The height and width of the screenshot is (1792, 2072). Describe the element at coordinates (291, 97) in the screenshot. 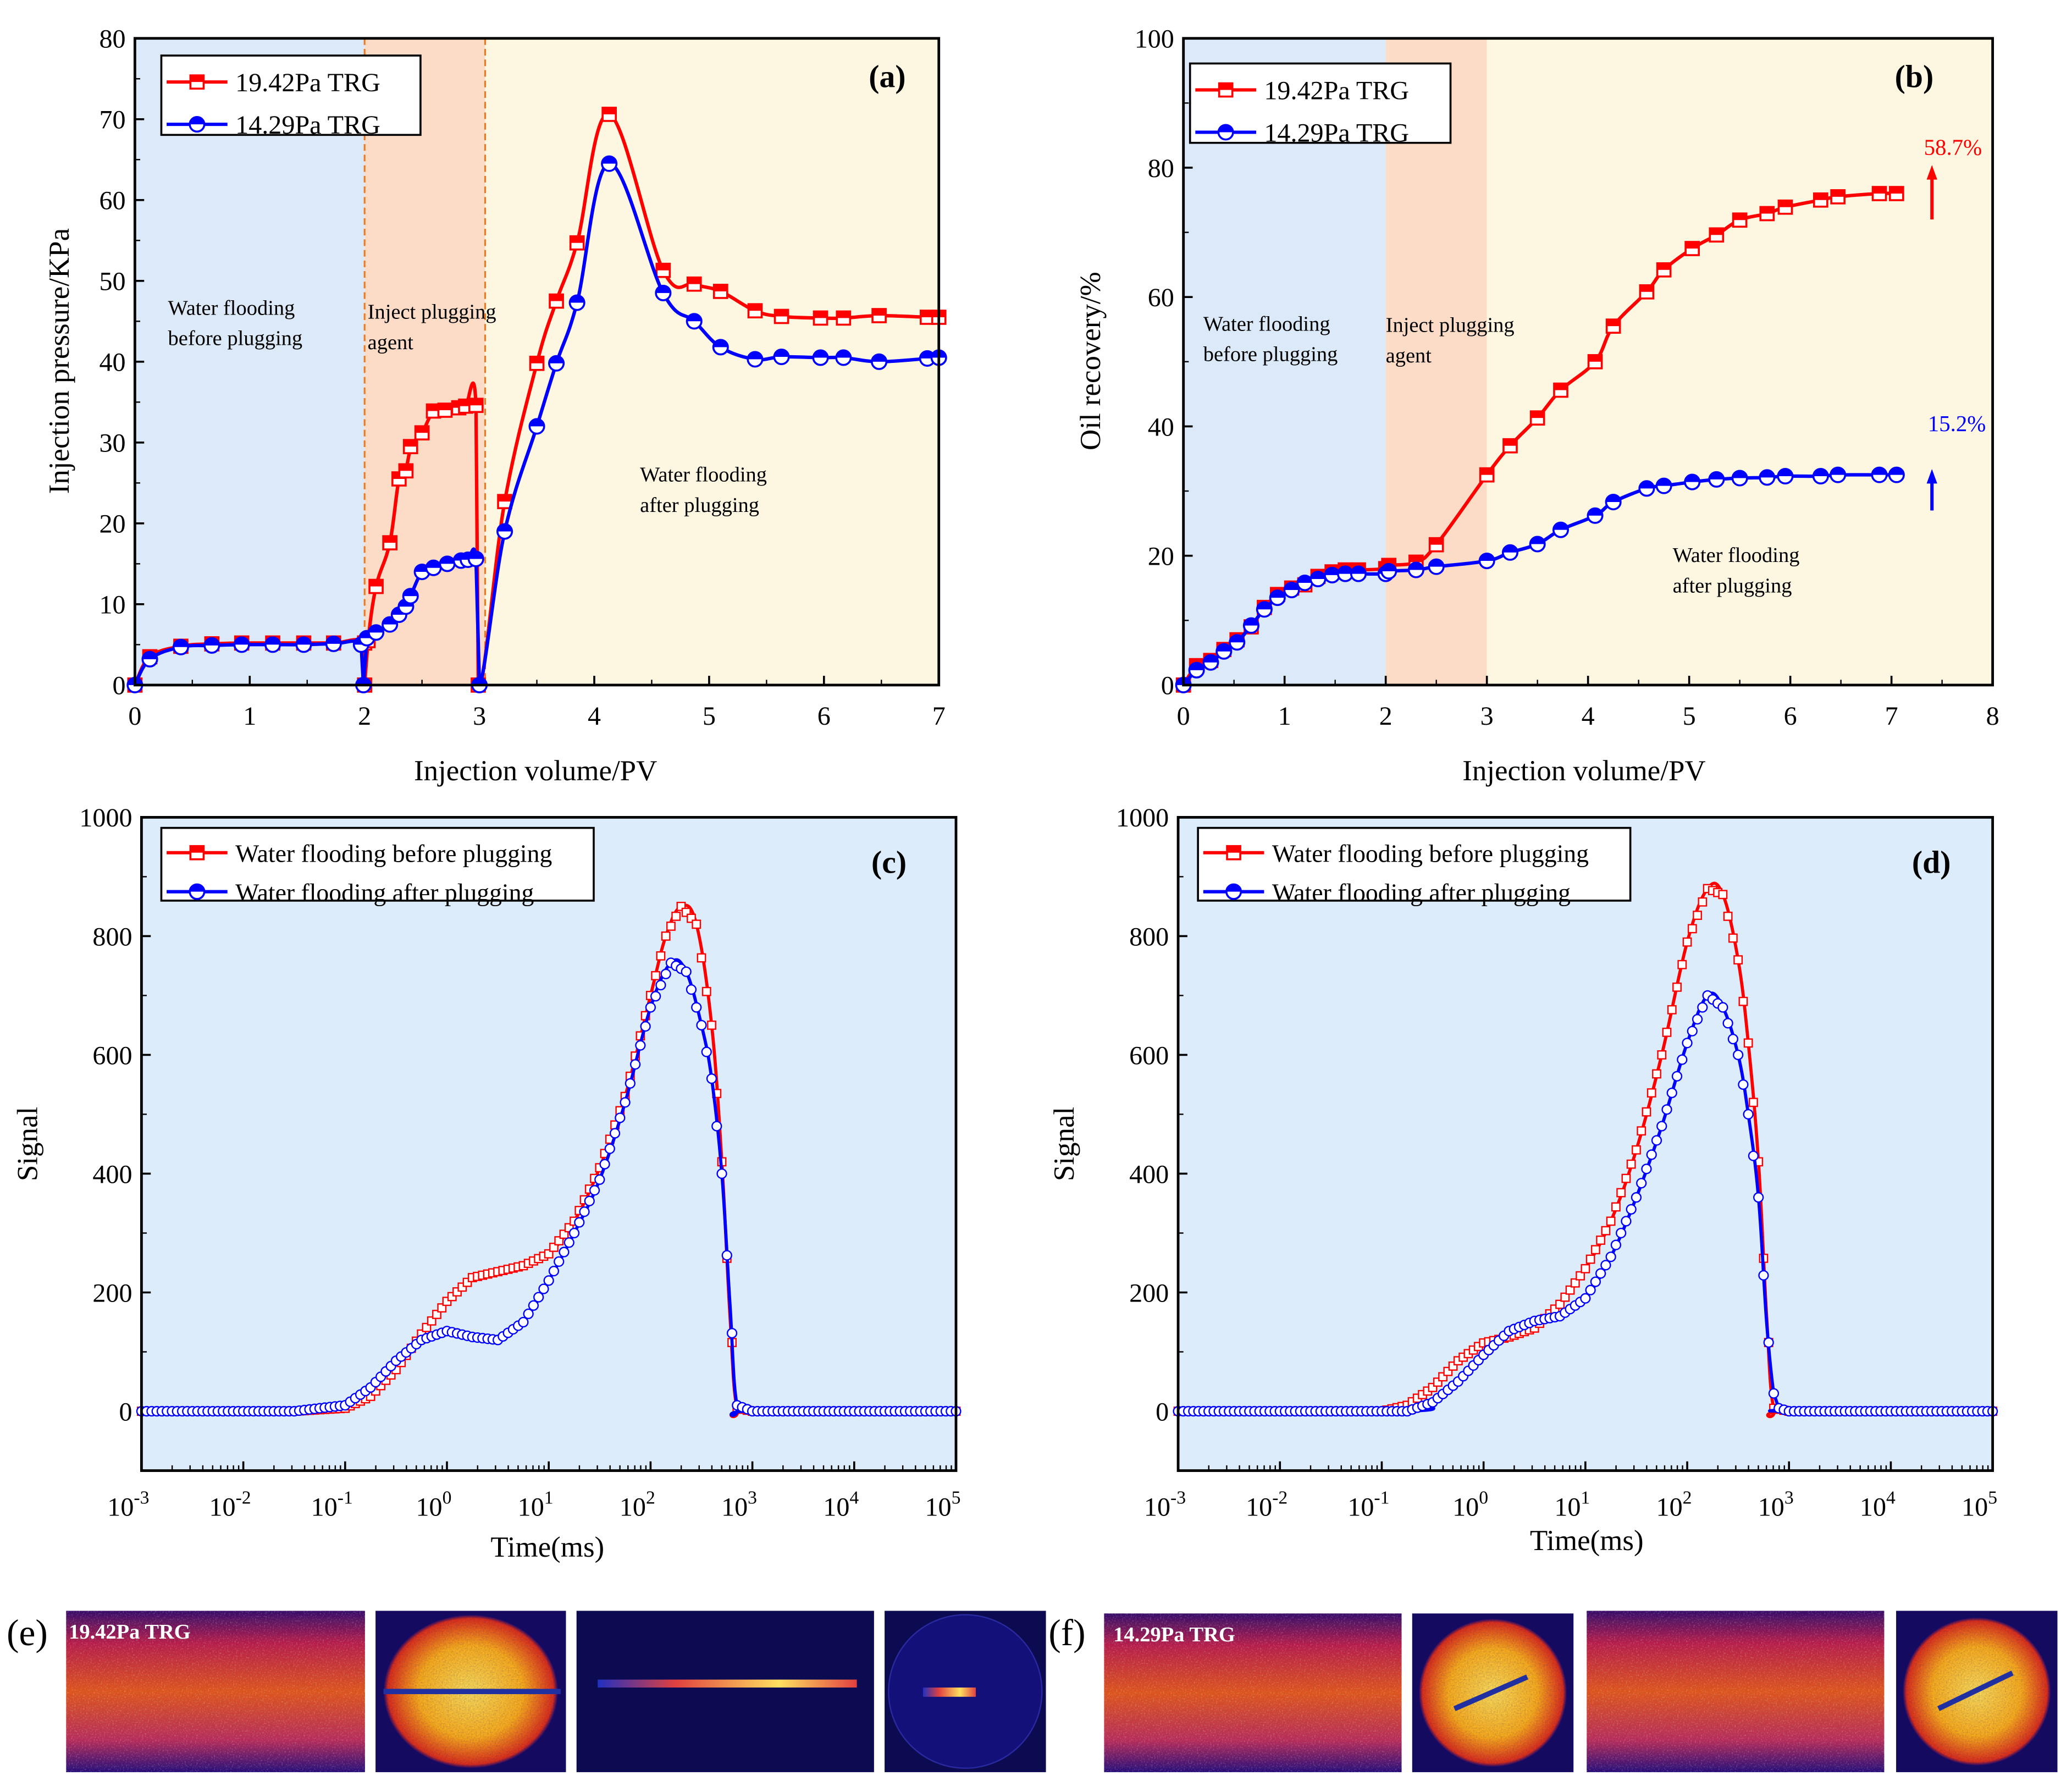

I see `legend: 19.42Pa TRG 14.29Pa TRG` at that location.